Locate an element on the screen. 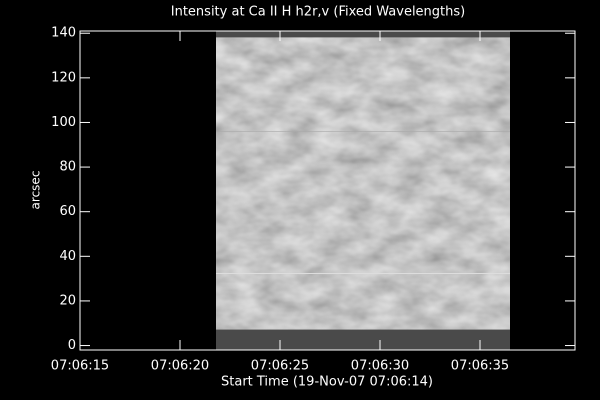 The image size is (600, 400). y-tick-label: 20 is located at coordinates (67, 300).